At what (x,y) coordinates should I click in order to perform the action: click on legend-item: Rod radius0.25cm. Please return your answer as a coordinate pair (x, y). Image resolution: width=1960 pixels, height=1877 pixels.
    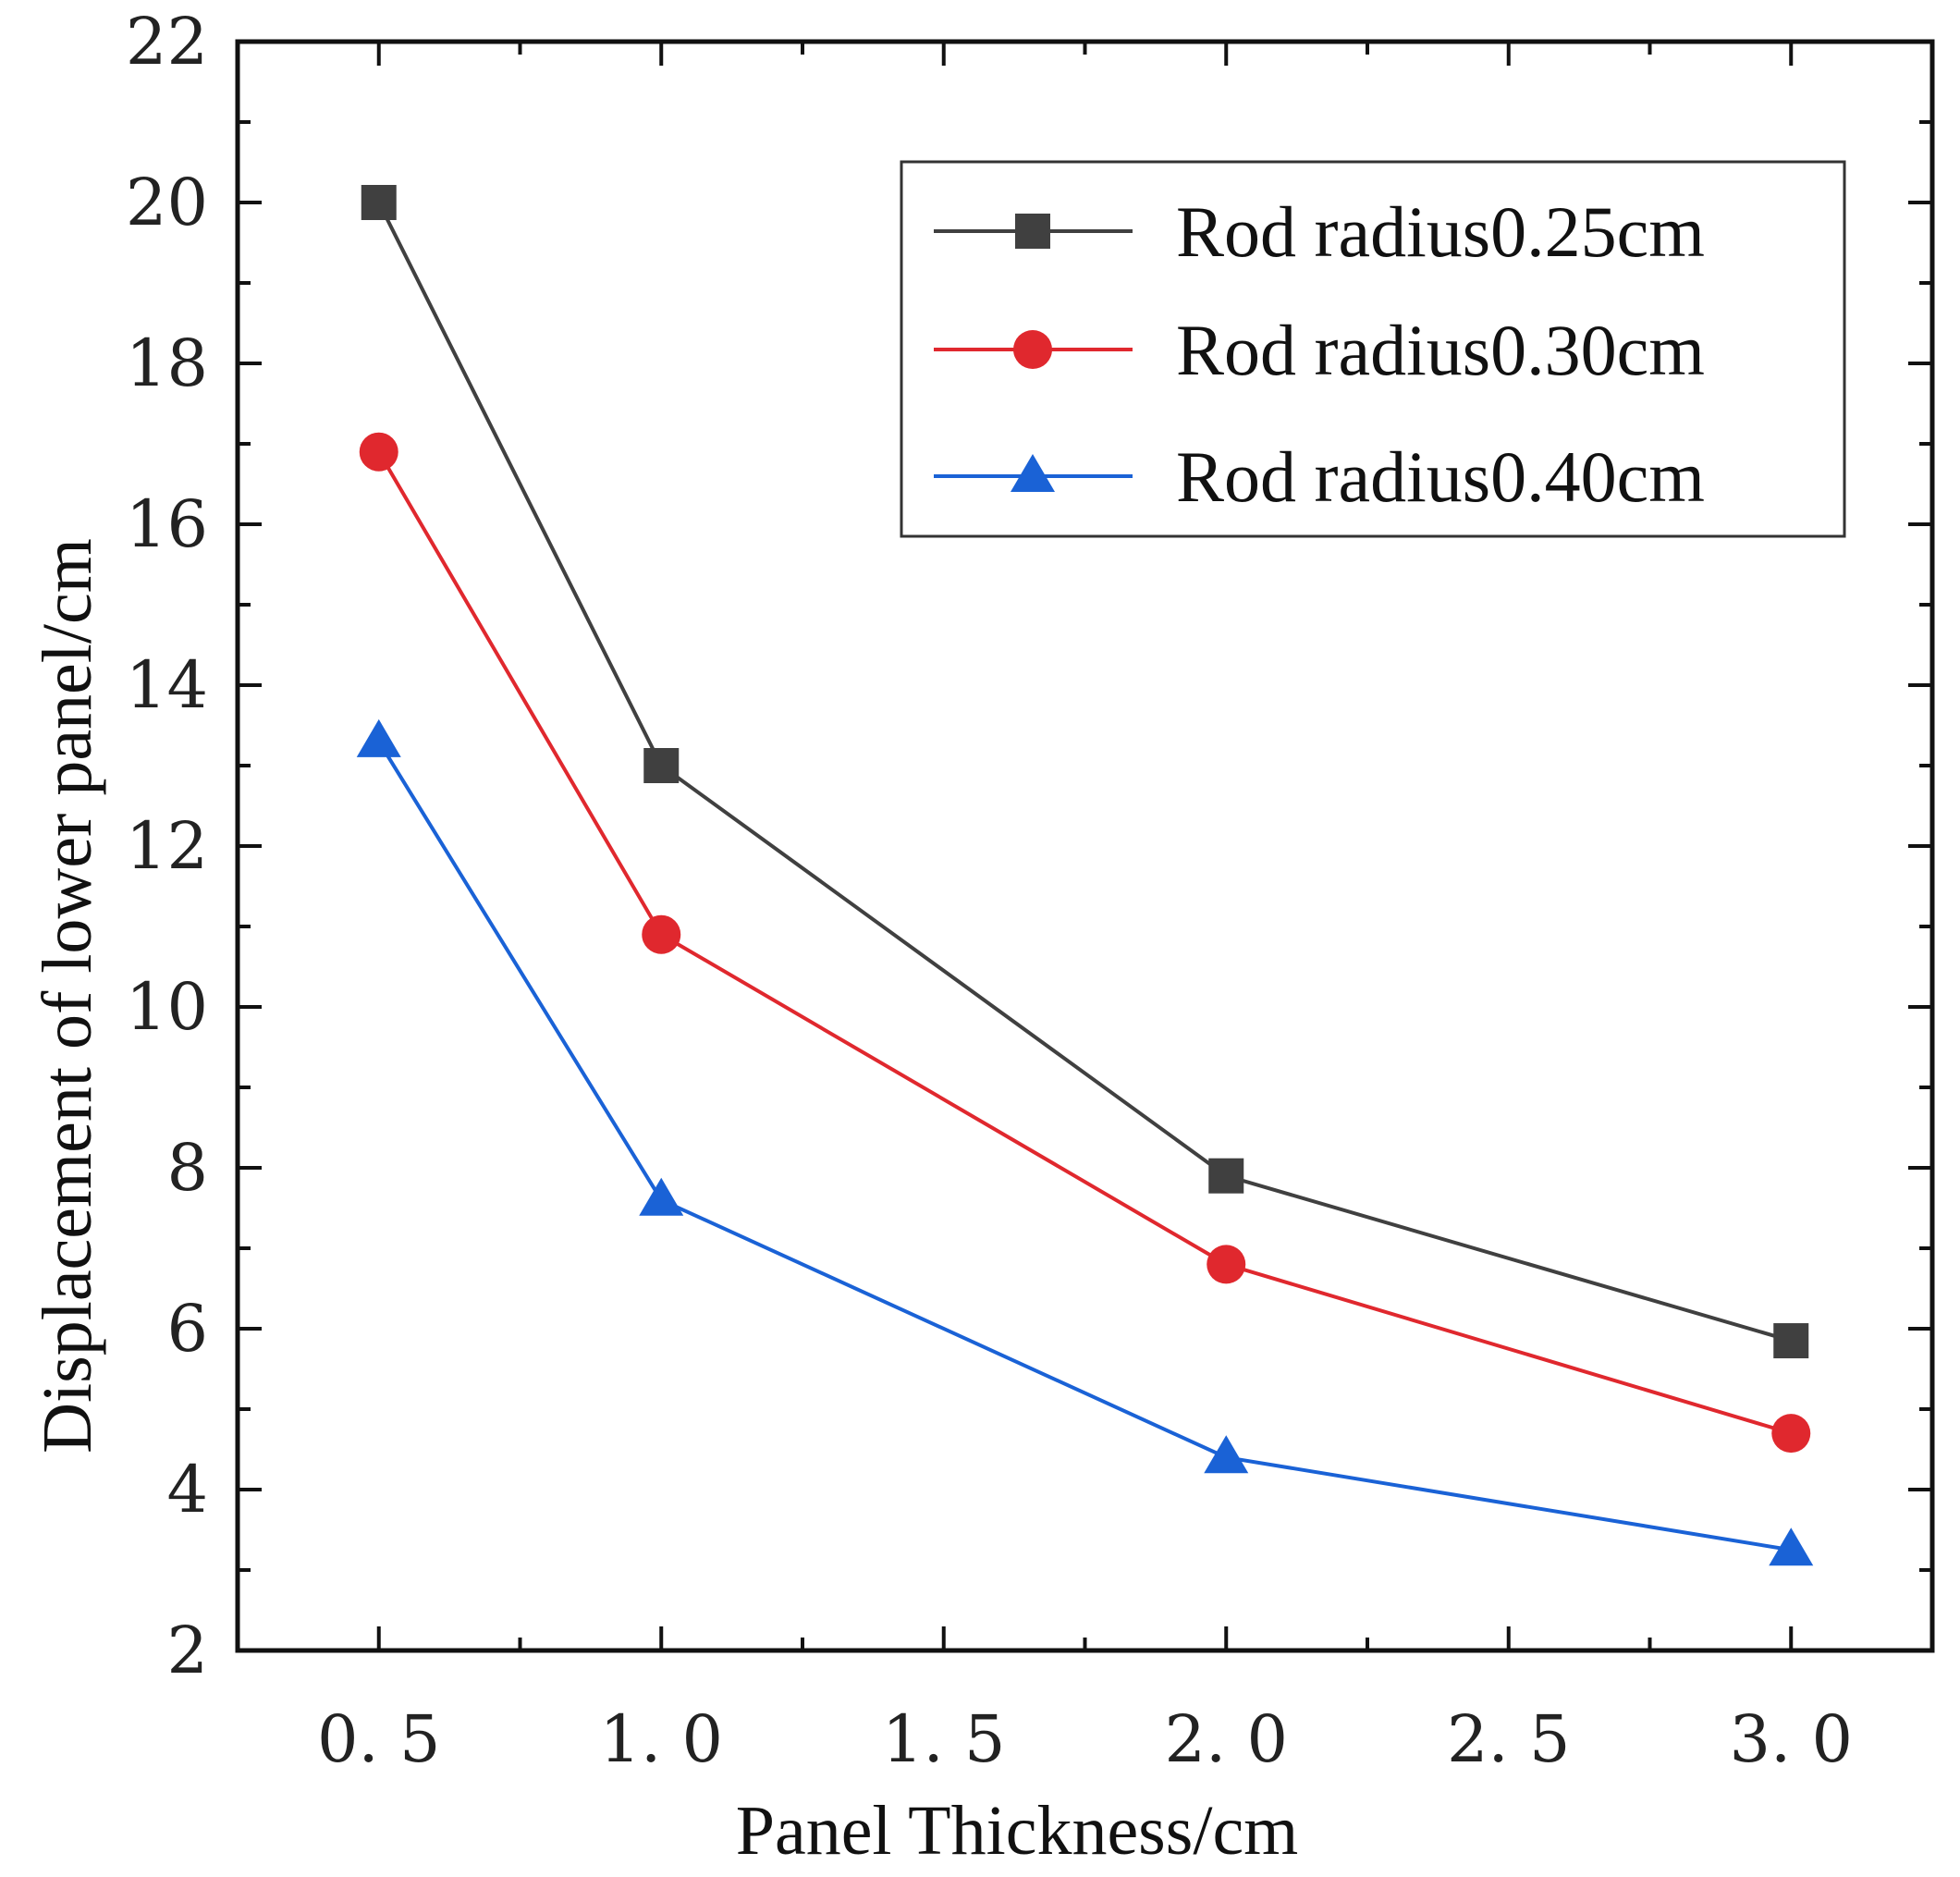
    Looking at the image, I should click on (1319, 231).